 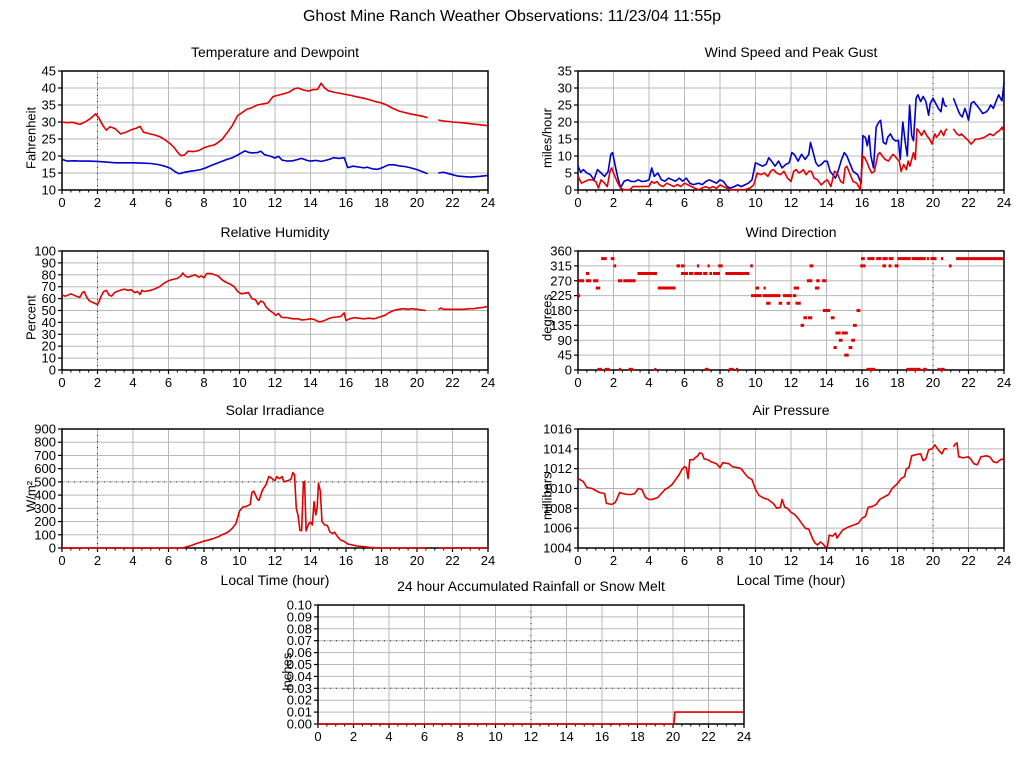 I want to click on svg-text: 1008, so click(x=557, y=508).